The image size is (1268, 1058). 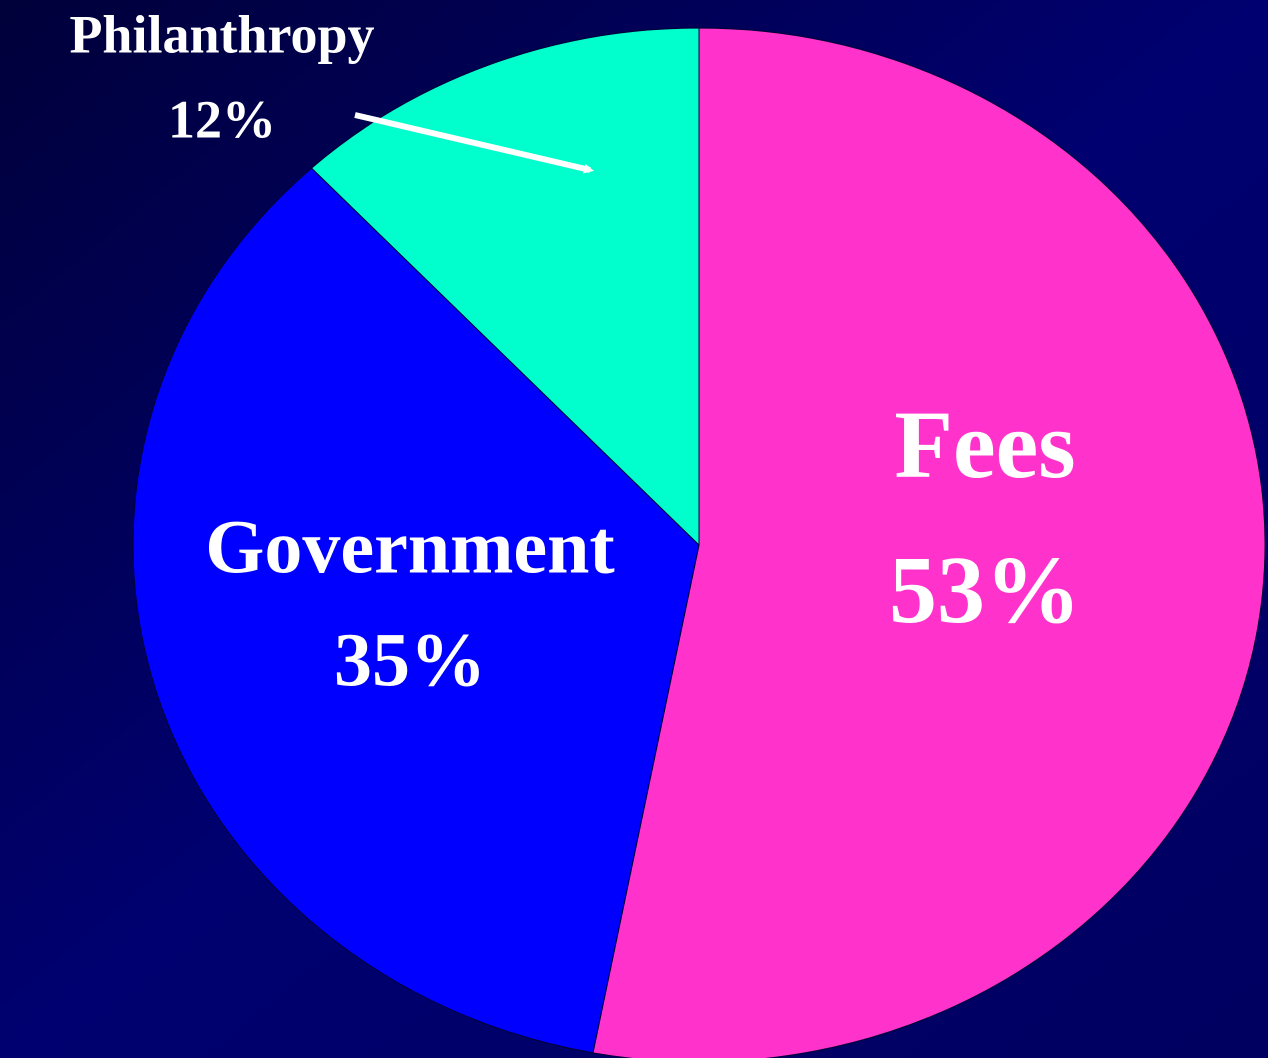 What do you see at coordinates (410, 660) in the screenshot?
I see `value-label: 35%` at bounding box center [410, 660].